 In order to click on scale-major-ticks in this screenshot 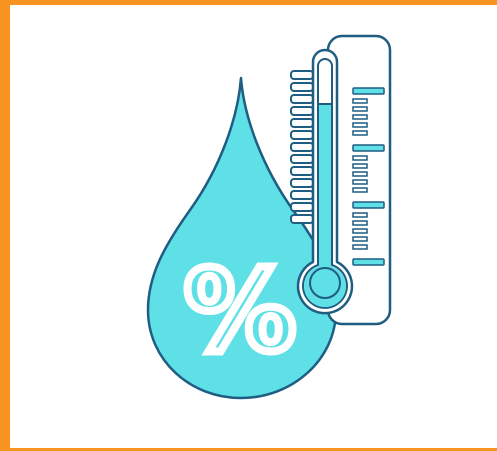, I will do `click(368, 176)`.